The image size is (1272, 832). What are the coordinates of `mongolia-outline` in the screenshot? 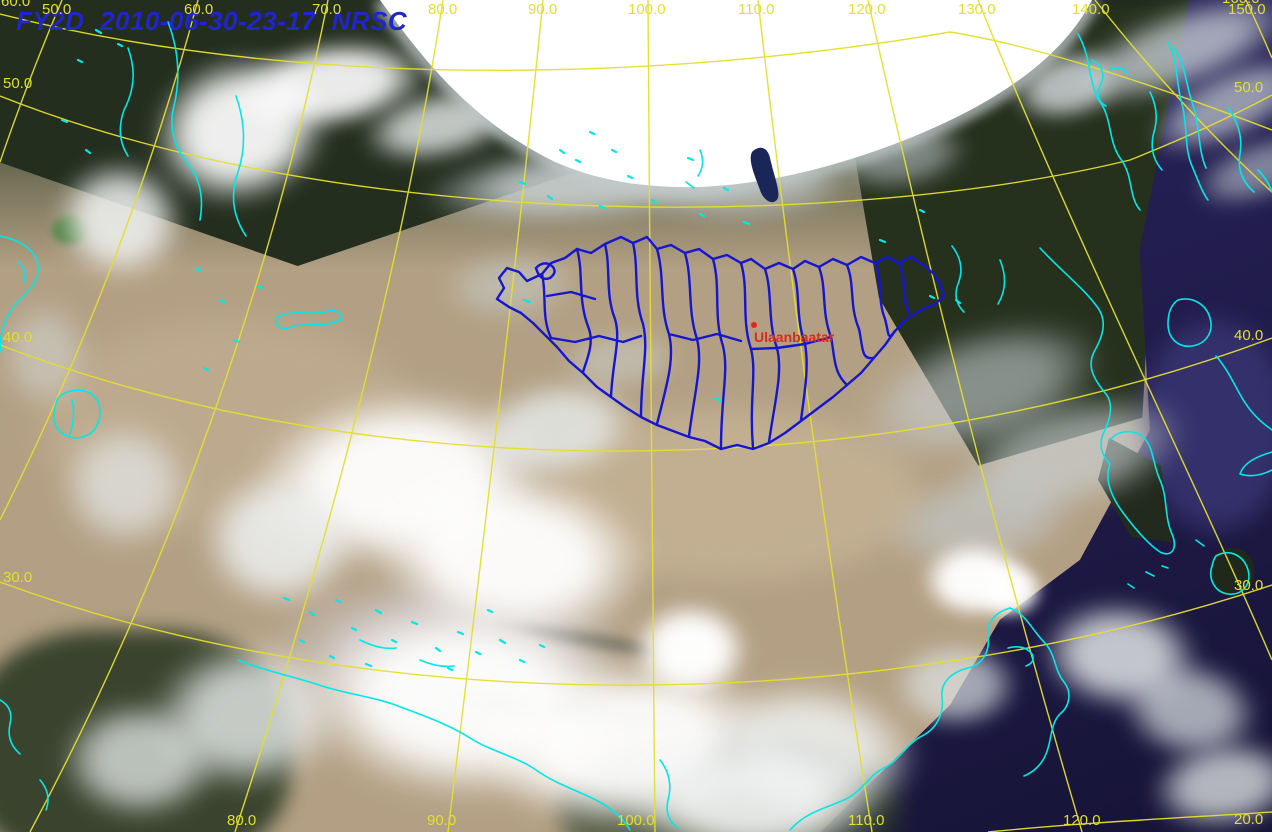 It's located at (720, 343).